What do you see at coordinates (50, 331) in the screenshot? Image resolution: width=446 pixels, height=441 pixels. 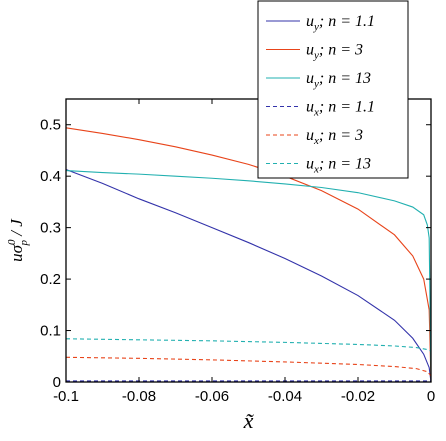 I see `y-tick-label: 0.1` at bounding box center [50, 331].